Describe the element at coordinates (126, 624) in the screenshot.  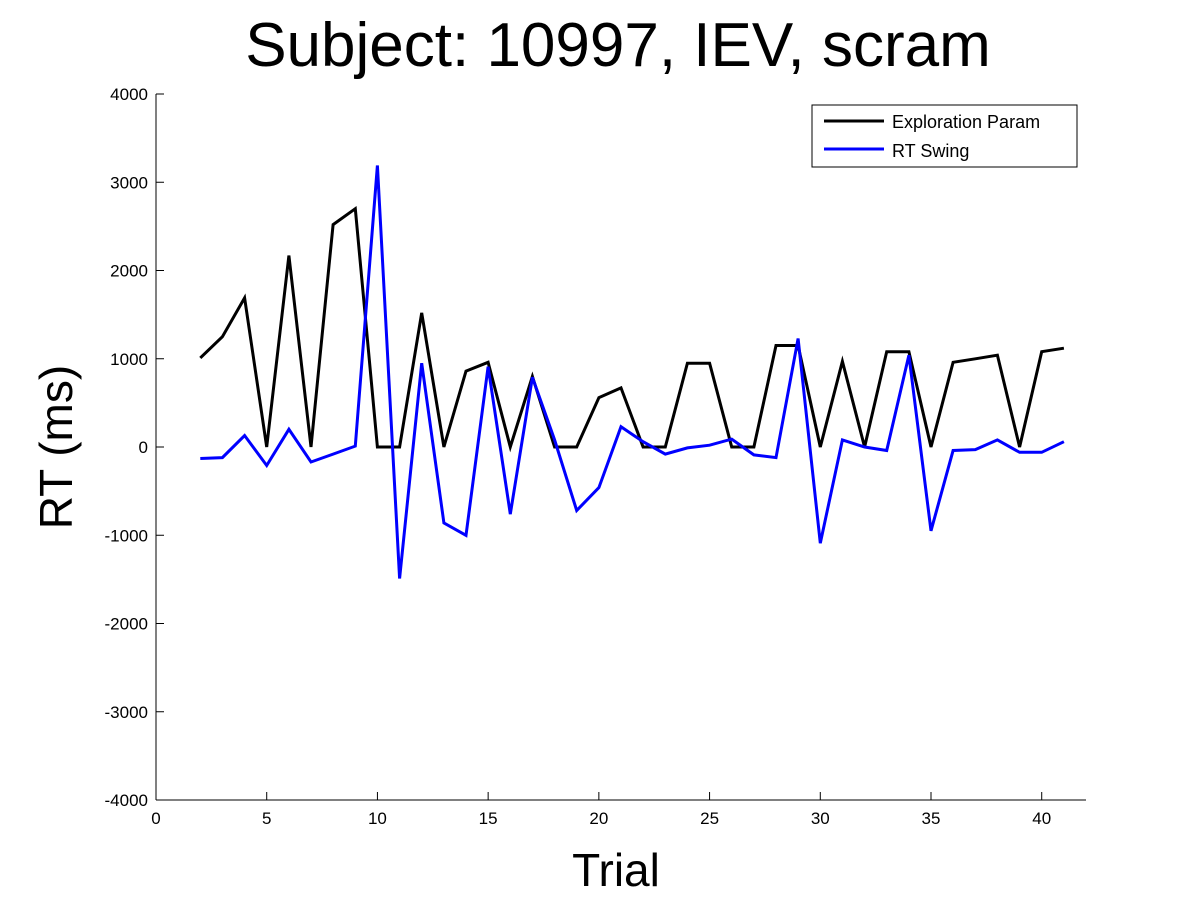
I see `y-tick-label: -2000` at that location.